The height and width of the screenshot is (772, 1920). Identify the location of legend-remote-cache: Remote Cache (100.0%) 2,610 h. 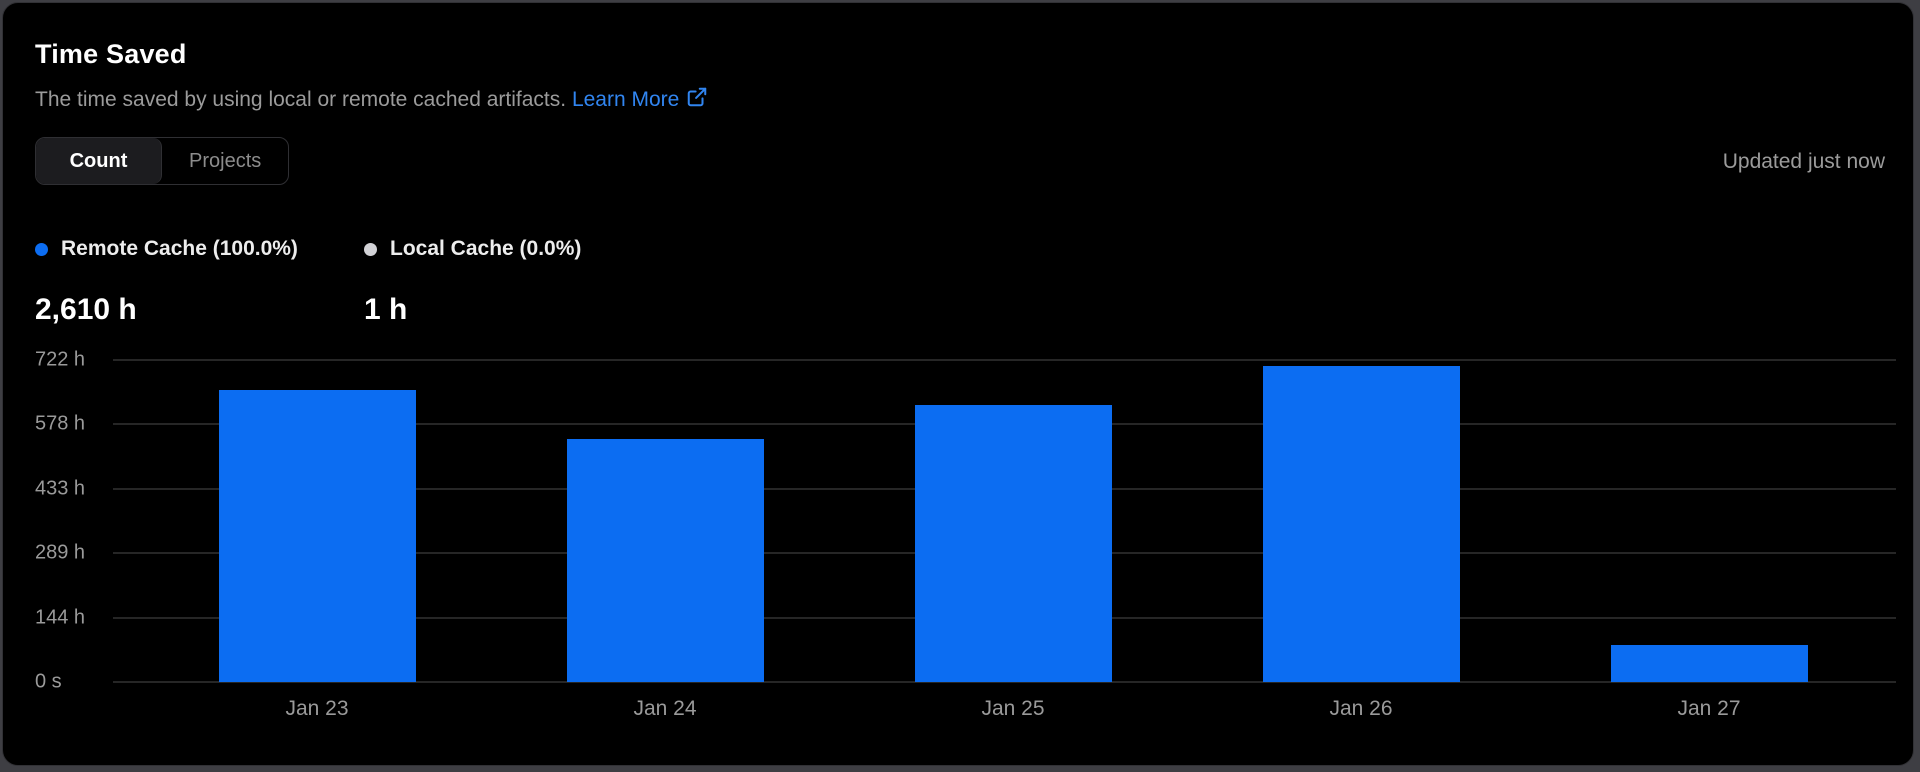
(166, 281).